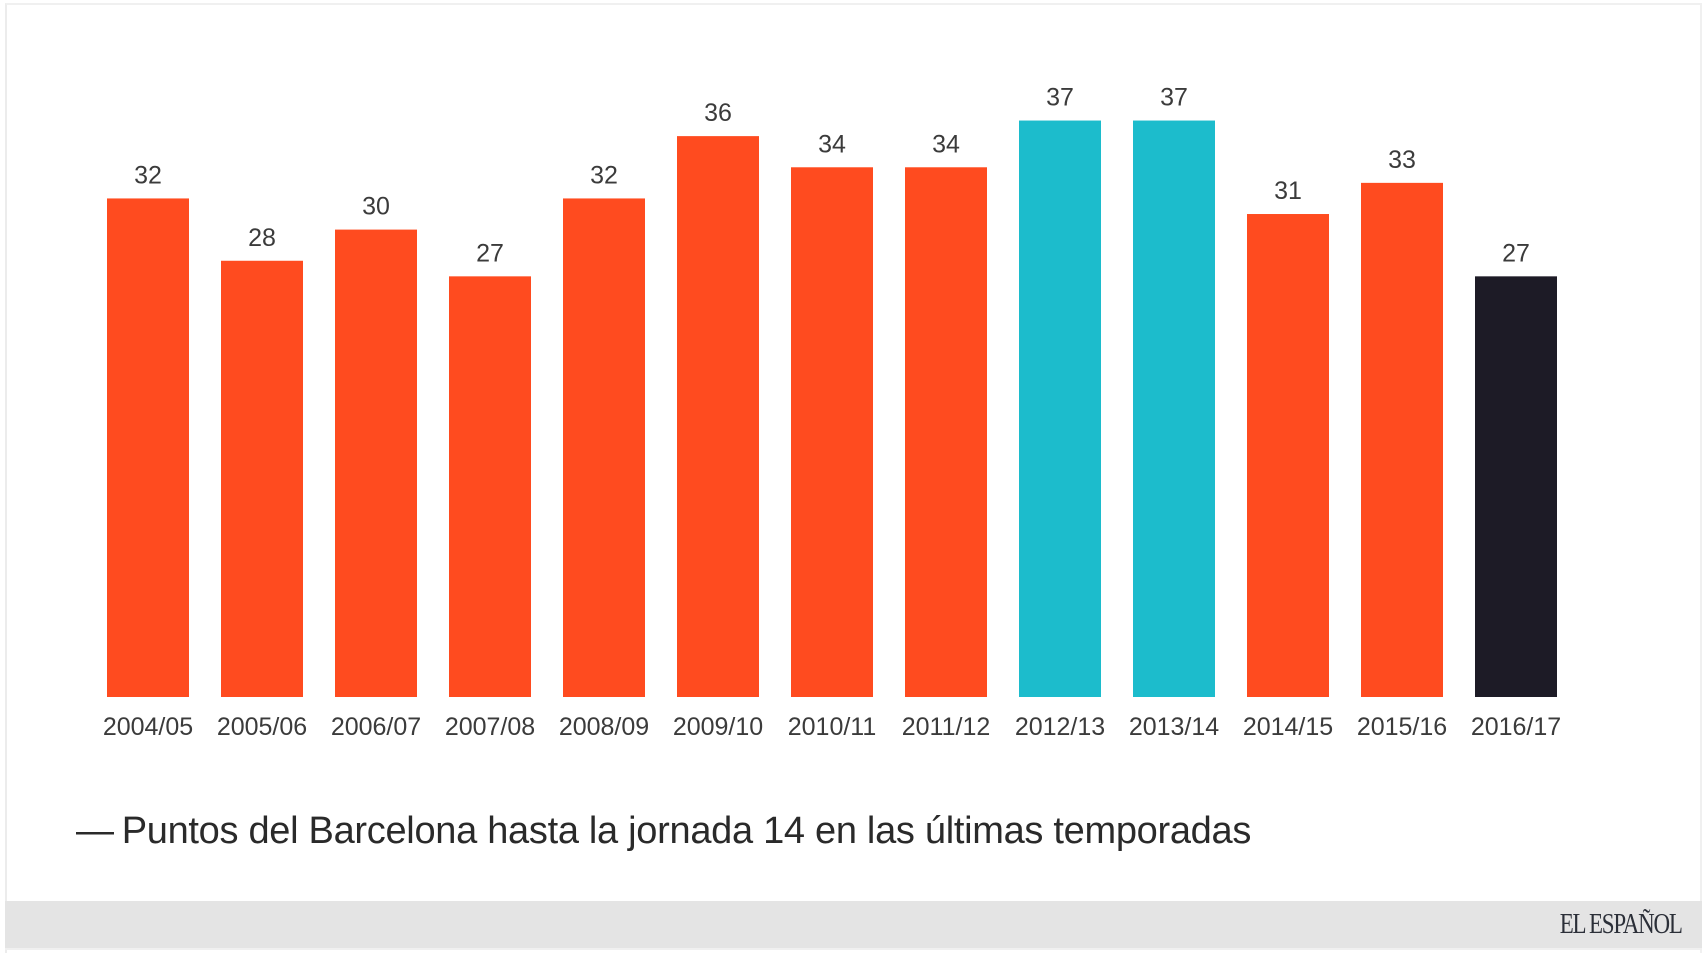 The height and width of the screenshot is (960, 1706). I want to click on x-tick-label: 2016/17, so click(1516, 727).